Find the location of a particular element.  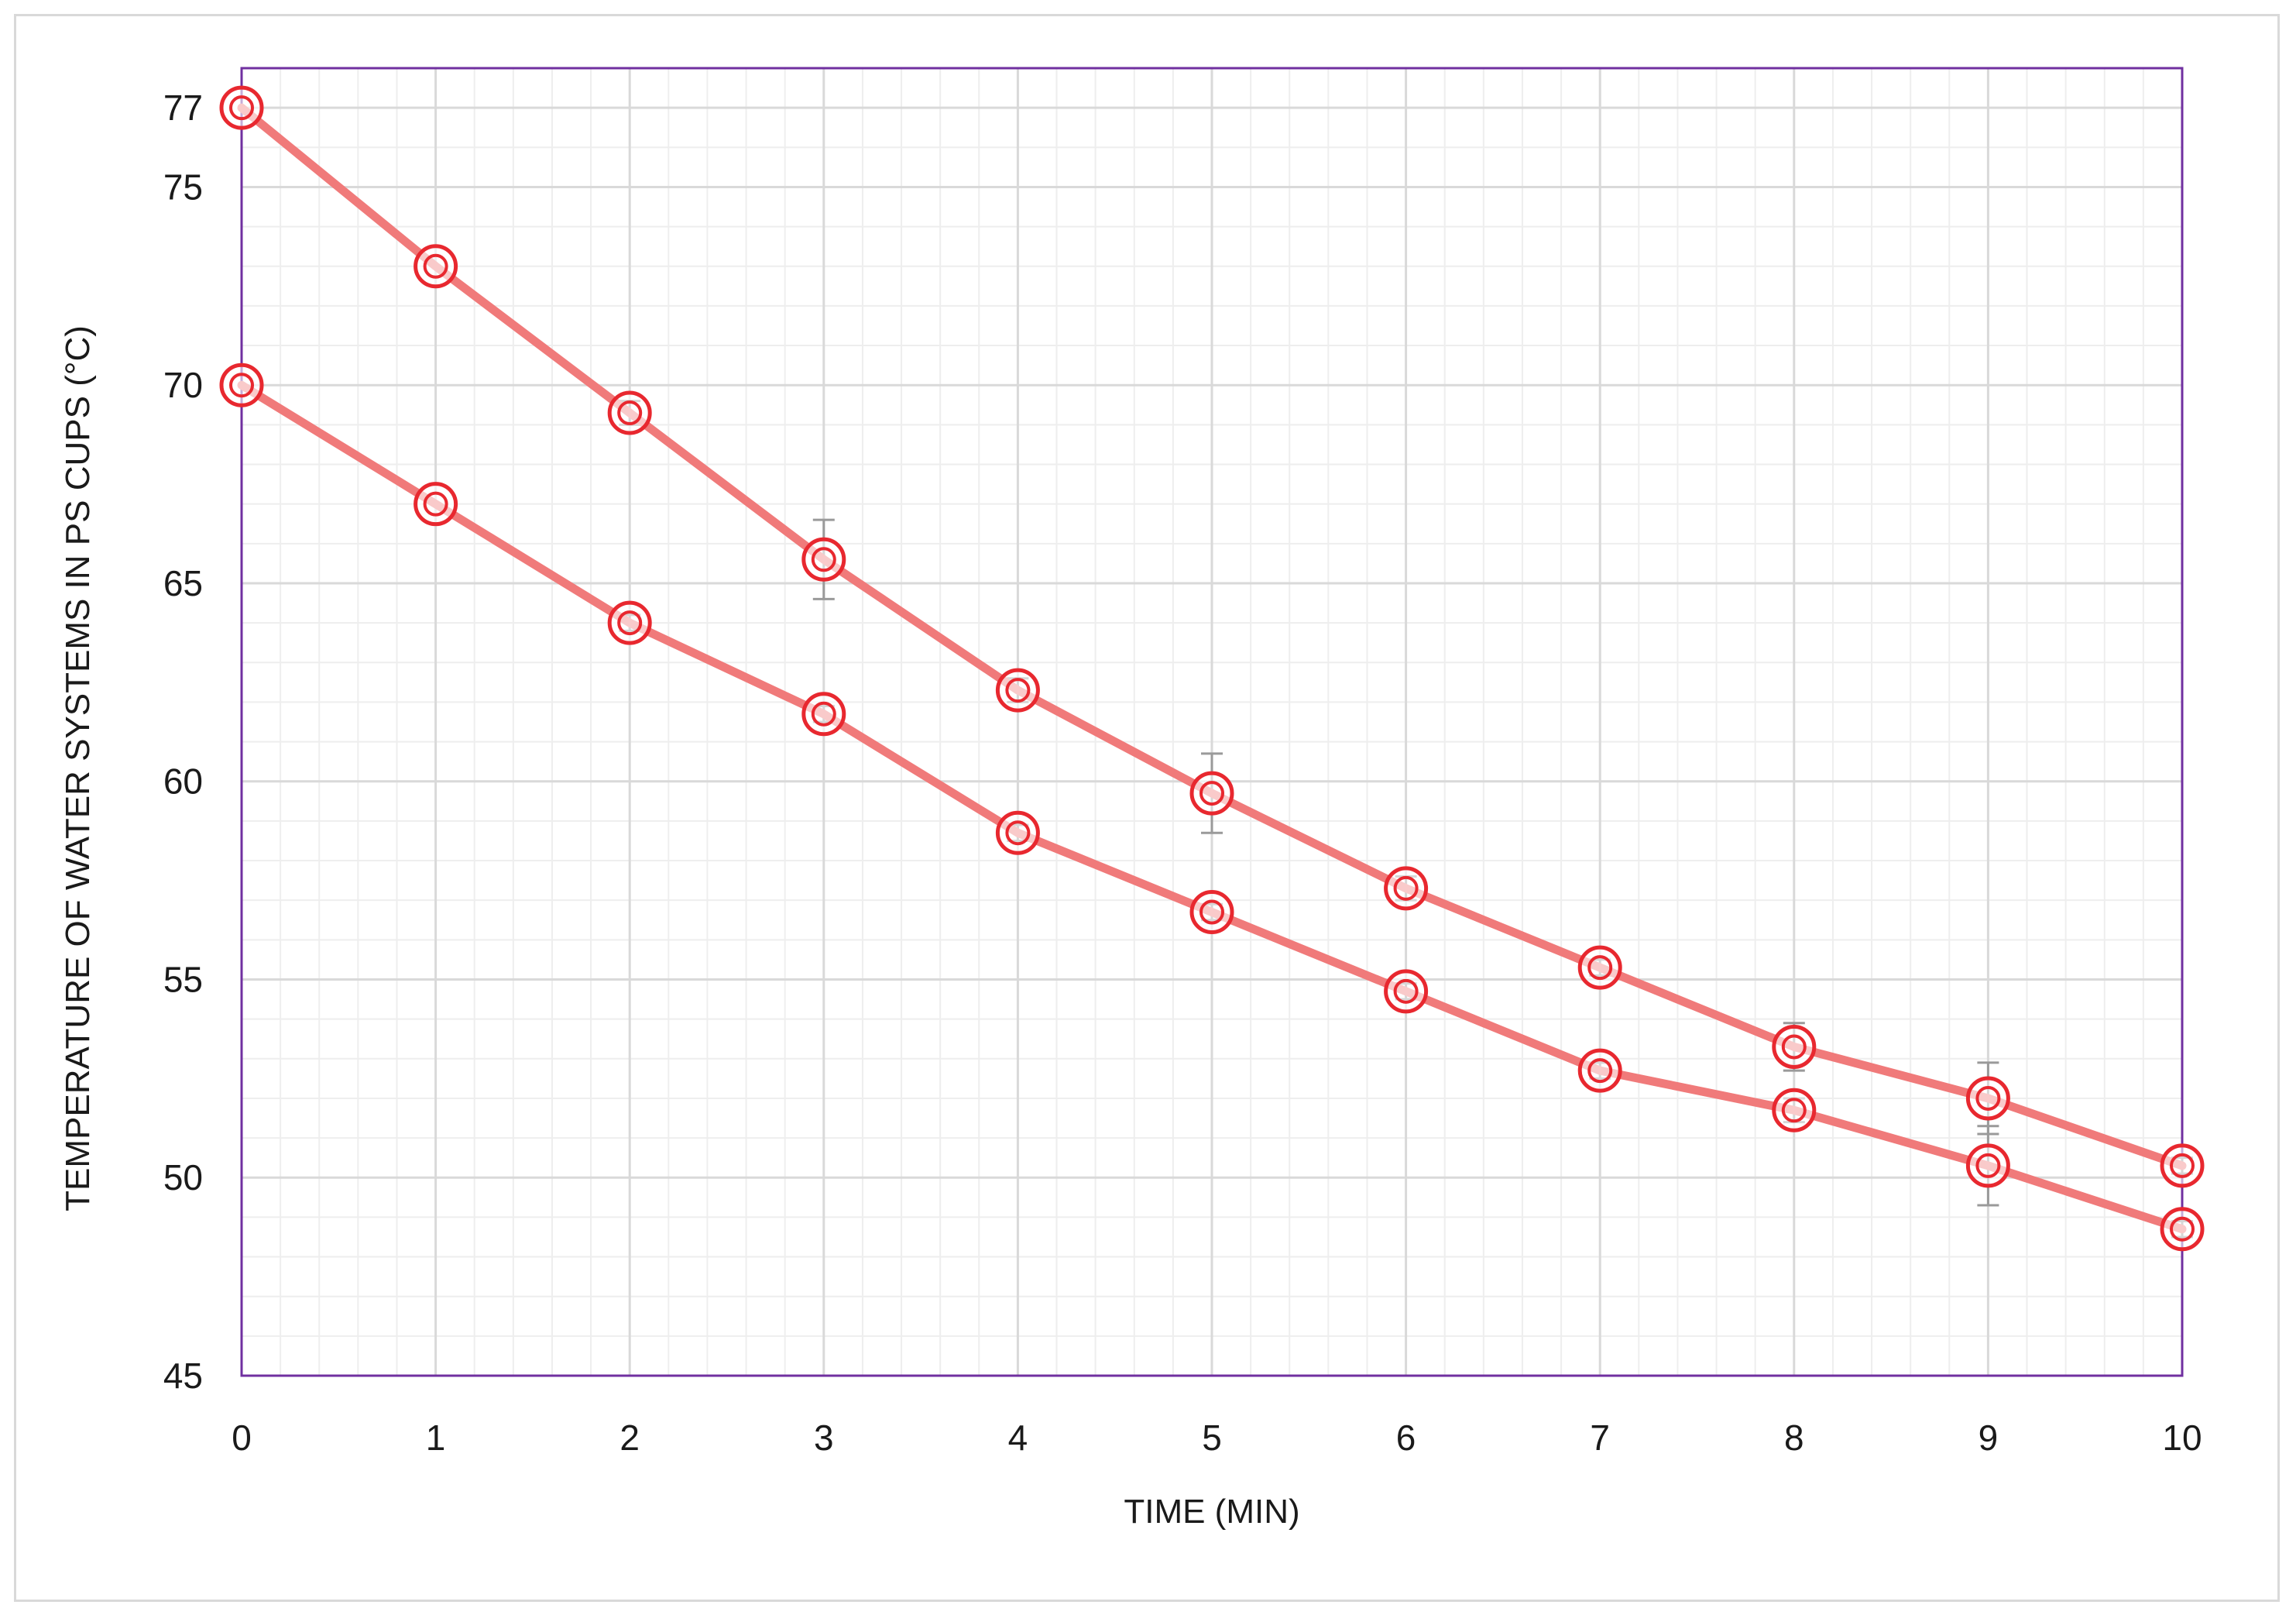

x-tick-label: 8 is located at coordinates (1794, 1438).